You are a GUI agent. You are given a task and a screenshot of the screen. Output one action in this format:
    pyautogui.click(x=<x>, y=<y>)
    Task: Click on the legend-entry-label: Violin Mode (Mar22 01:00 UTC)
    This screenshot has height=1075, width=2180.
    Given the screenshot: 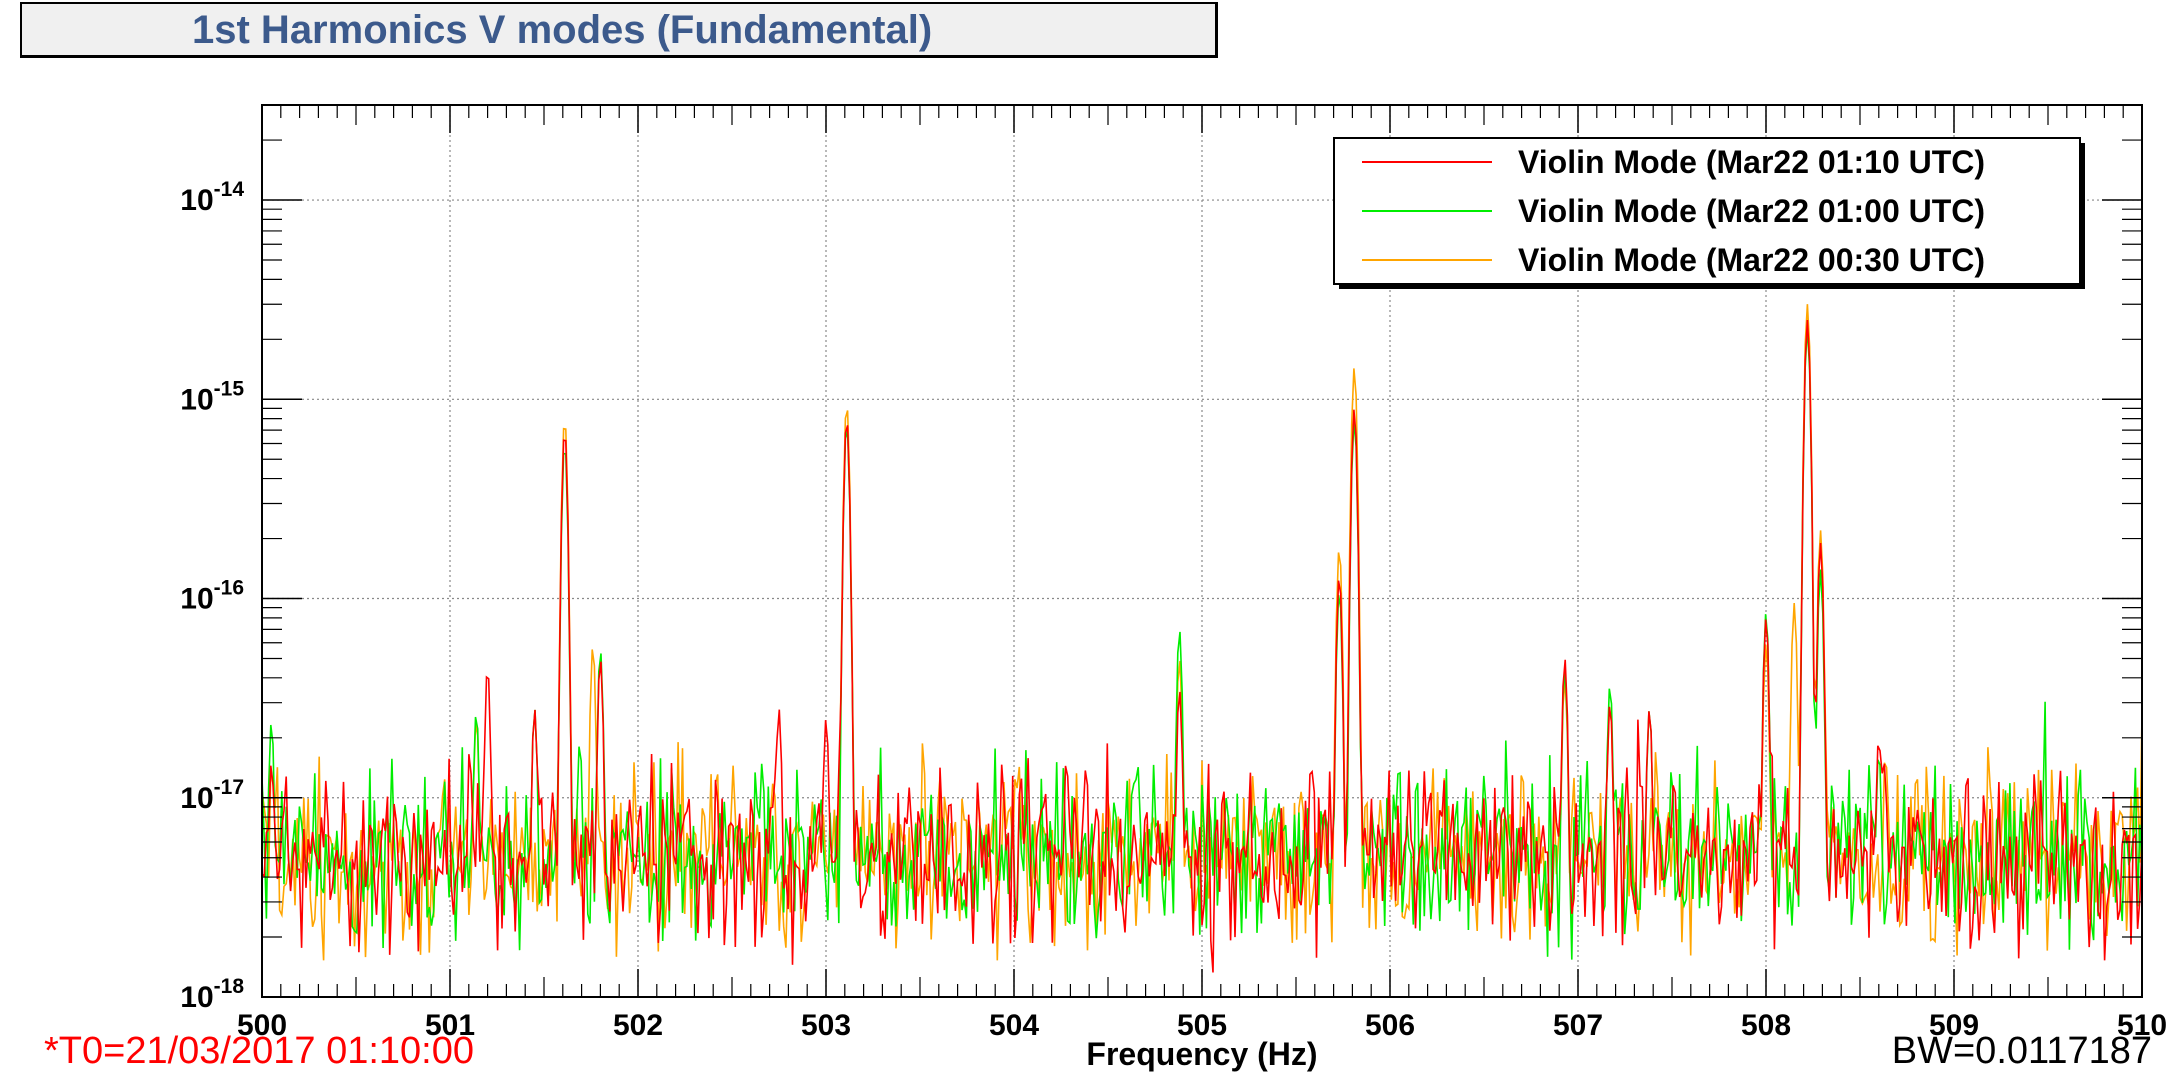 What is the action you would take?
    pyautogui.click(x=1751, y=211)
    